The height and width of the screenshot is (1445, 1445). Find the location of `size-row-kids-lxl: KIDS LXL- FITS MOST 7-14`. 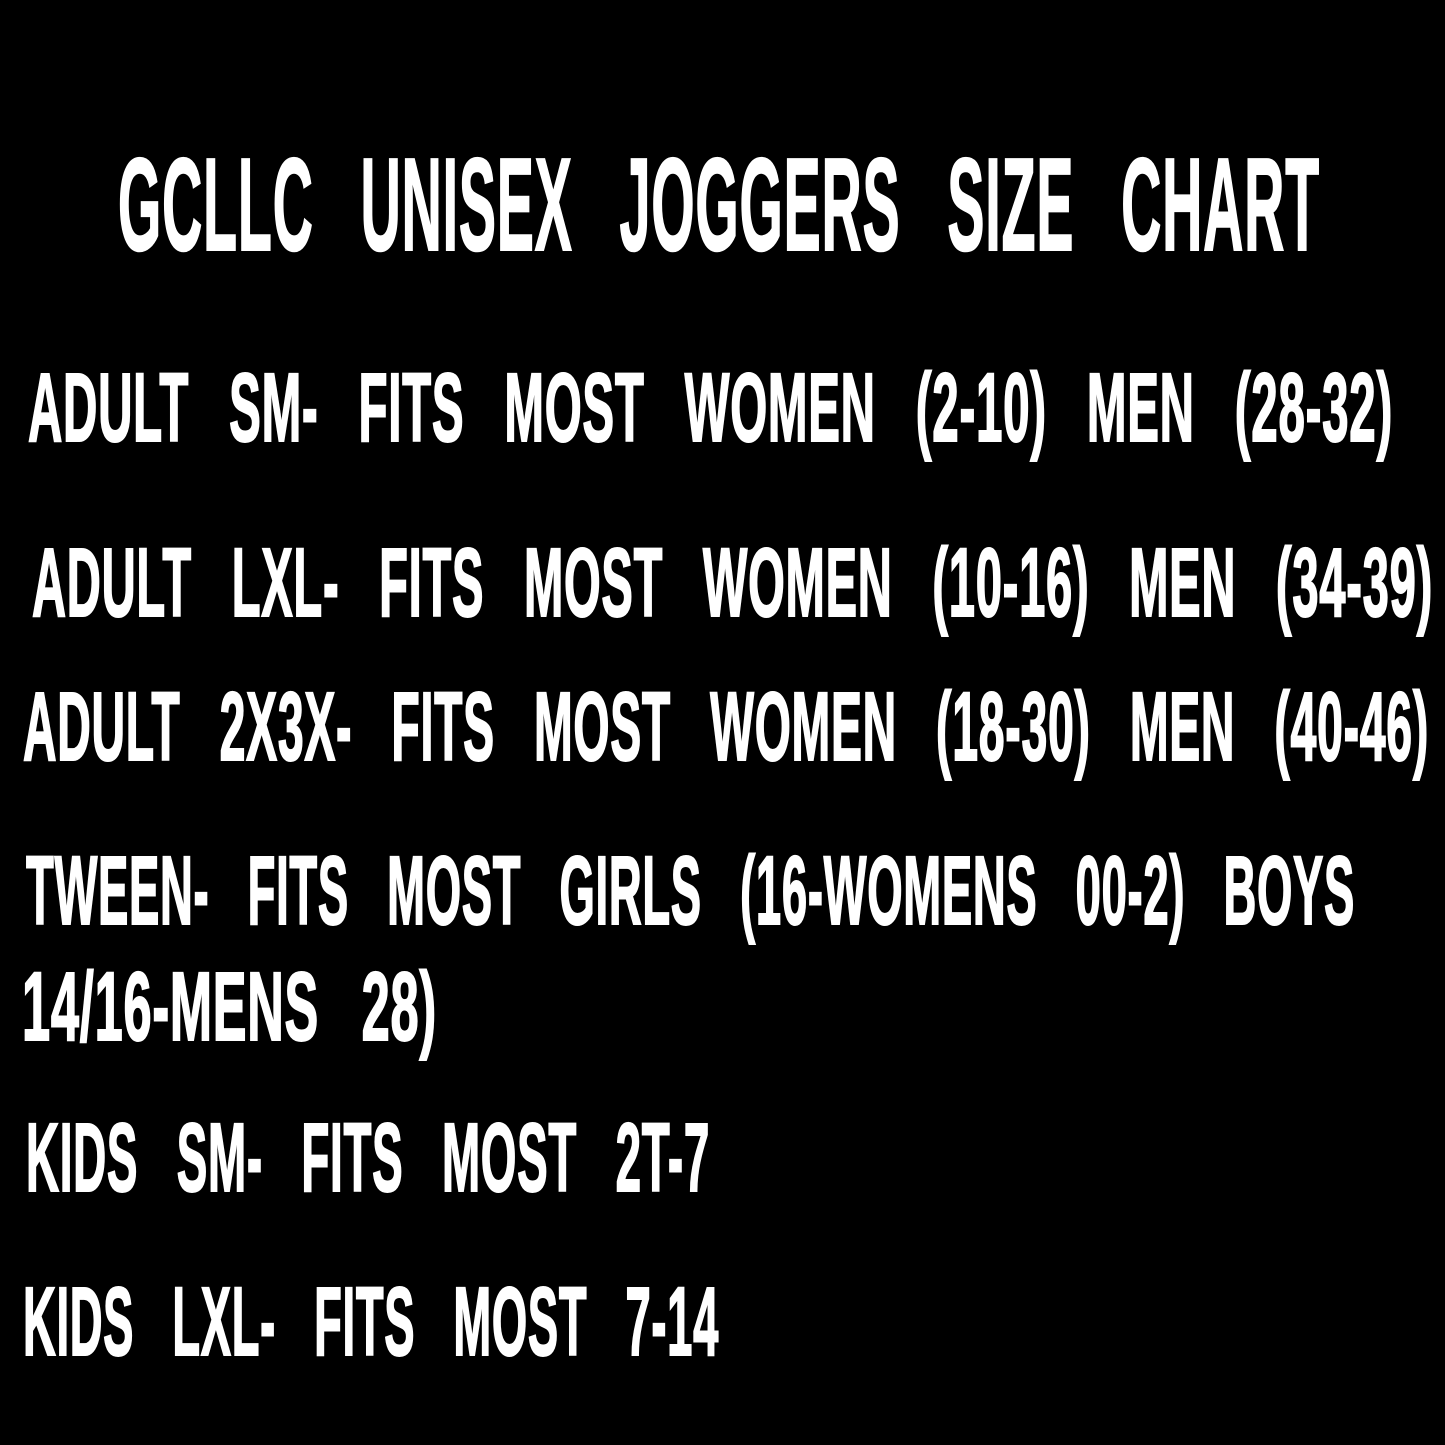

size-row-kids-lxl: KIDS LXL- FITS MOST 7-14 is located at coordinates (371, 1321).